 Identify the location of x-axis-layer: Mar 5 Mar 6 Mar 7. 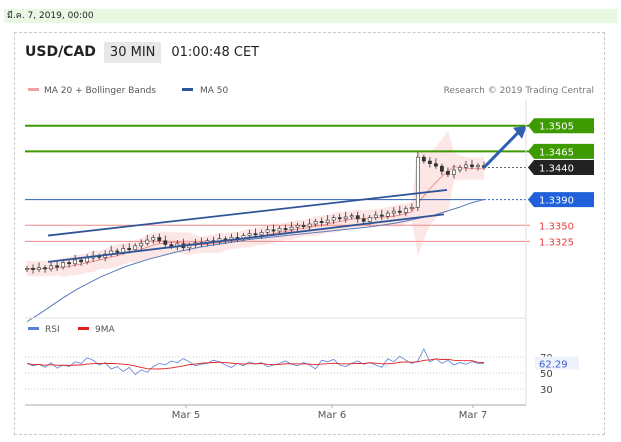
(329, 413).